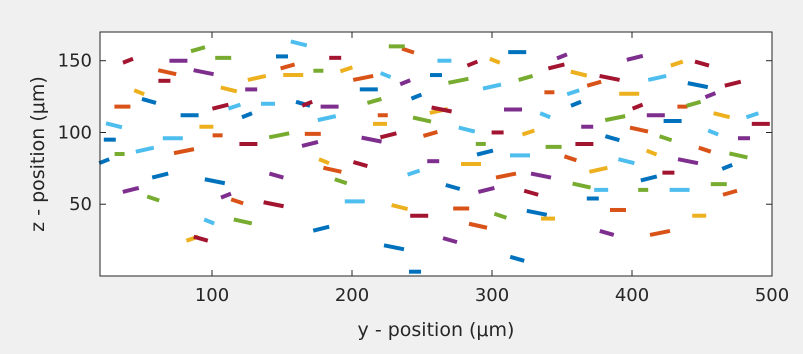 Image resolution: width=803 pixels, height=354 pixels. I want to click on y-tick-label: 50, so click(80, 204).